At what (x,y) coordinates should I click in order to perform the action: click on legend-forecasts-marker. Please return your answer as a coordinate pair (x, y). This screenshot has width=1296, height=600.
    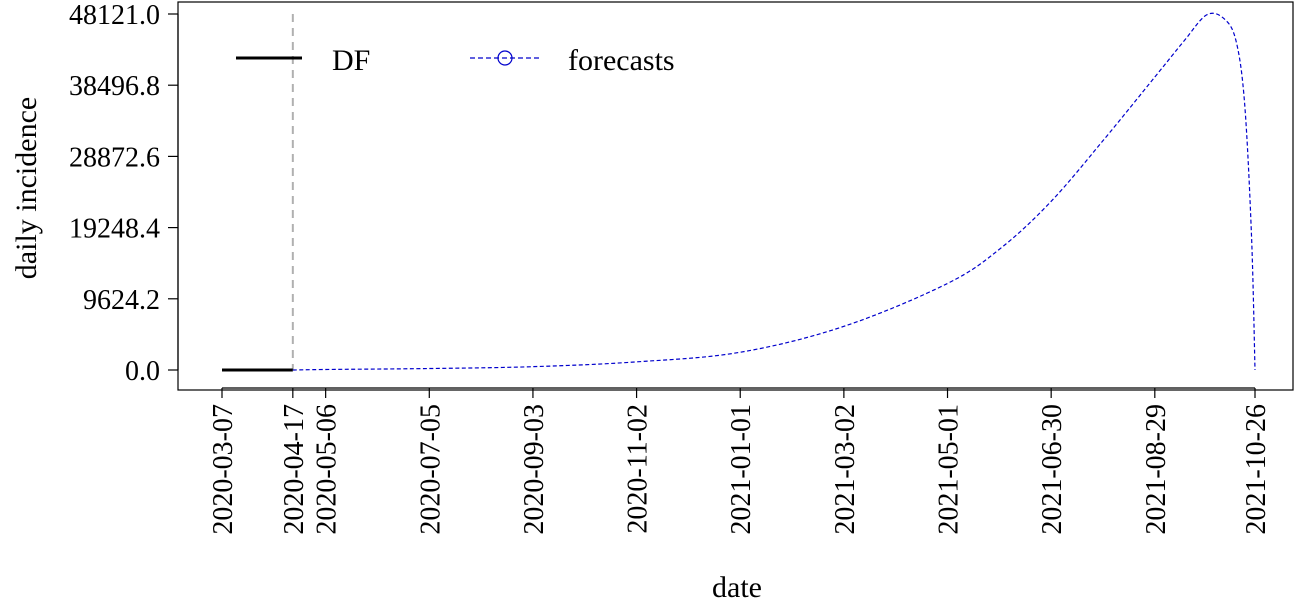
    Looking at the image, I should click on (505, 58).